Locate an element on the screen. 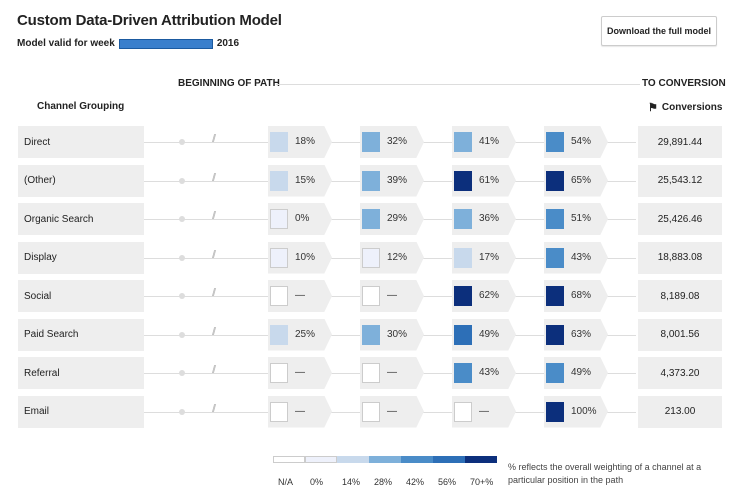  flag-icon: ⚑ is located at coordinates (653, 108).